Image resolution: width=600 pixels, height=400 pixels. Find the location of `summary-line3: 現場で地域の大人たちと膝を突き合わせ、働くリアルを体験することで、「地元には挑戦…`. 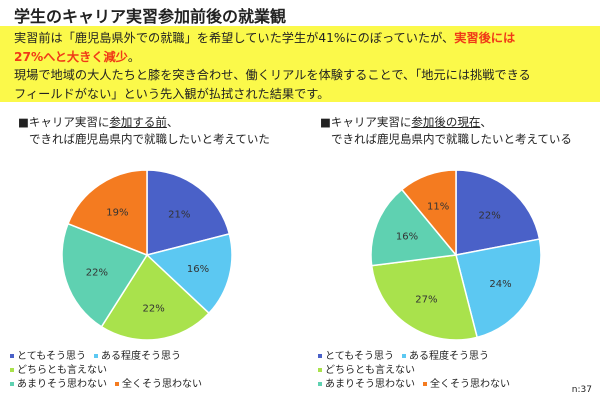

summary-line3: 現場で地域の大人たちと膝を突き合わせ、働くリアルを体験することで、「地元には挑戦… is located at coordinates (272, 75).